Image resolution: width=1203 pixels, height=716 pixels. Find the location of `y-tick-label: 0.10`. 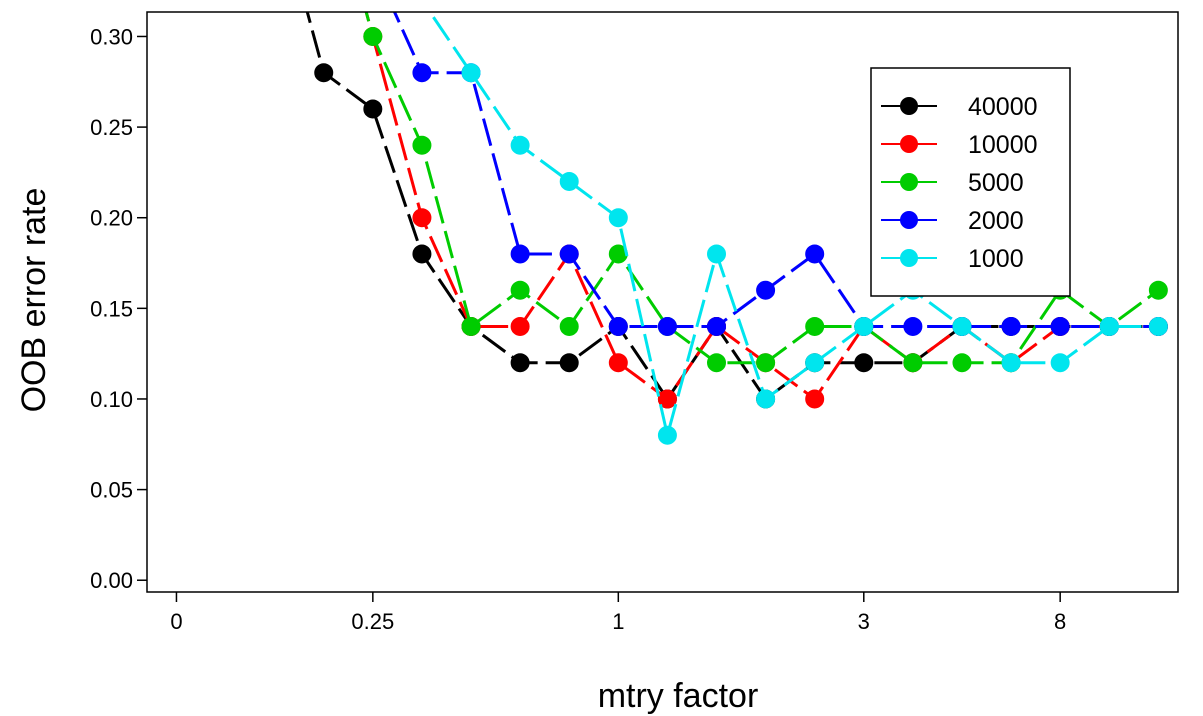

y-tick-label: 0.10 is located at coordinates (111, 399).